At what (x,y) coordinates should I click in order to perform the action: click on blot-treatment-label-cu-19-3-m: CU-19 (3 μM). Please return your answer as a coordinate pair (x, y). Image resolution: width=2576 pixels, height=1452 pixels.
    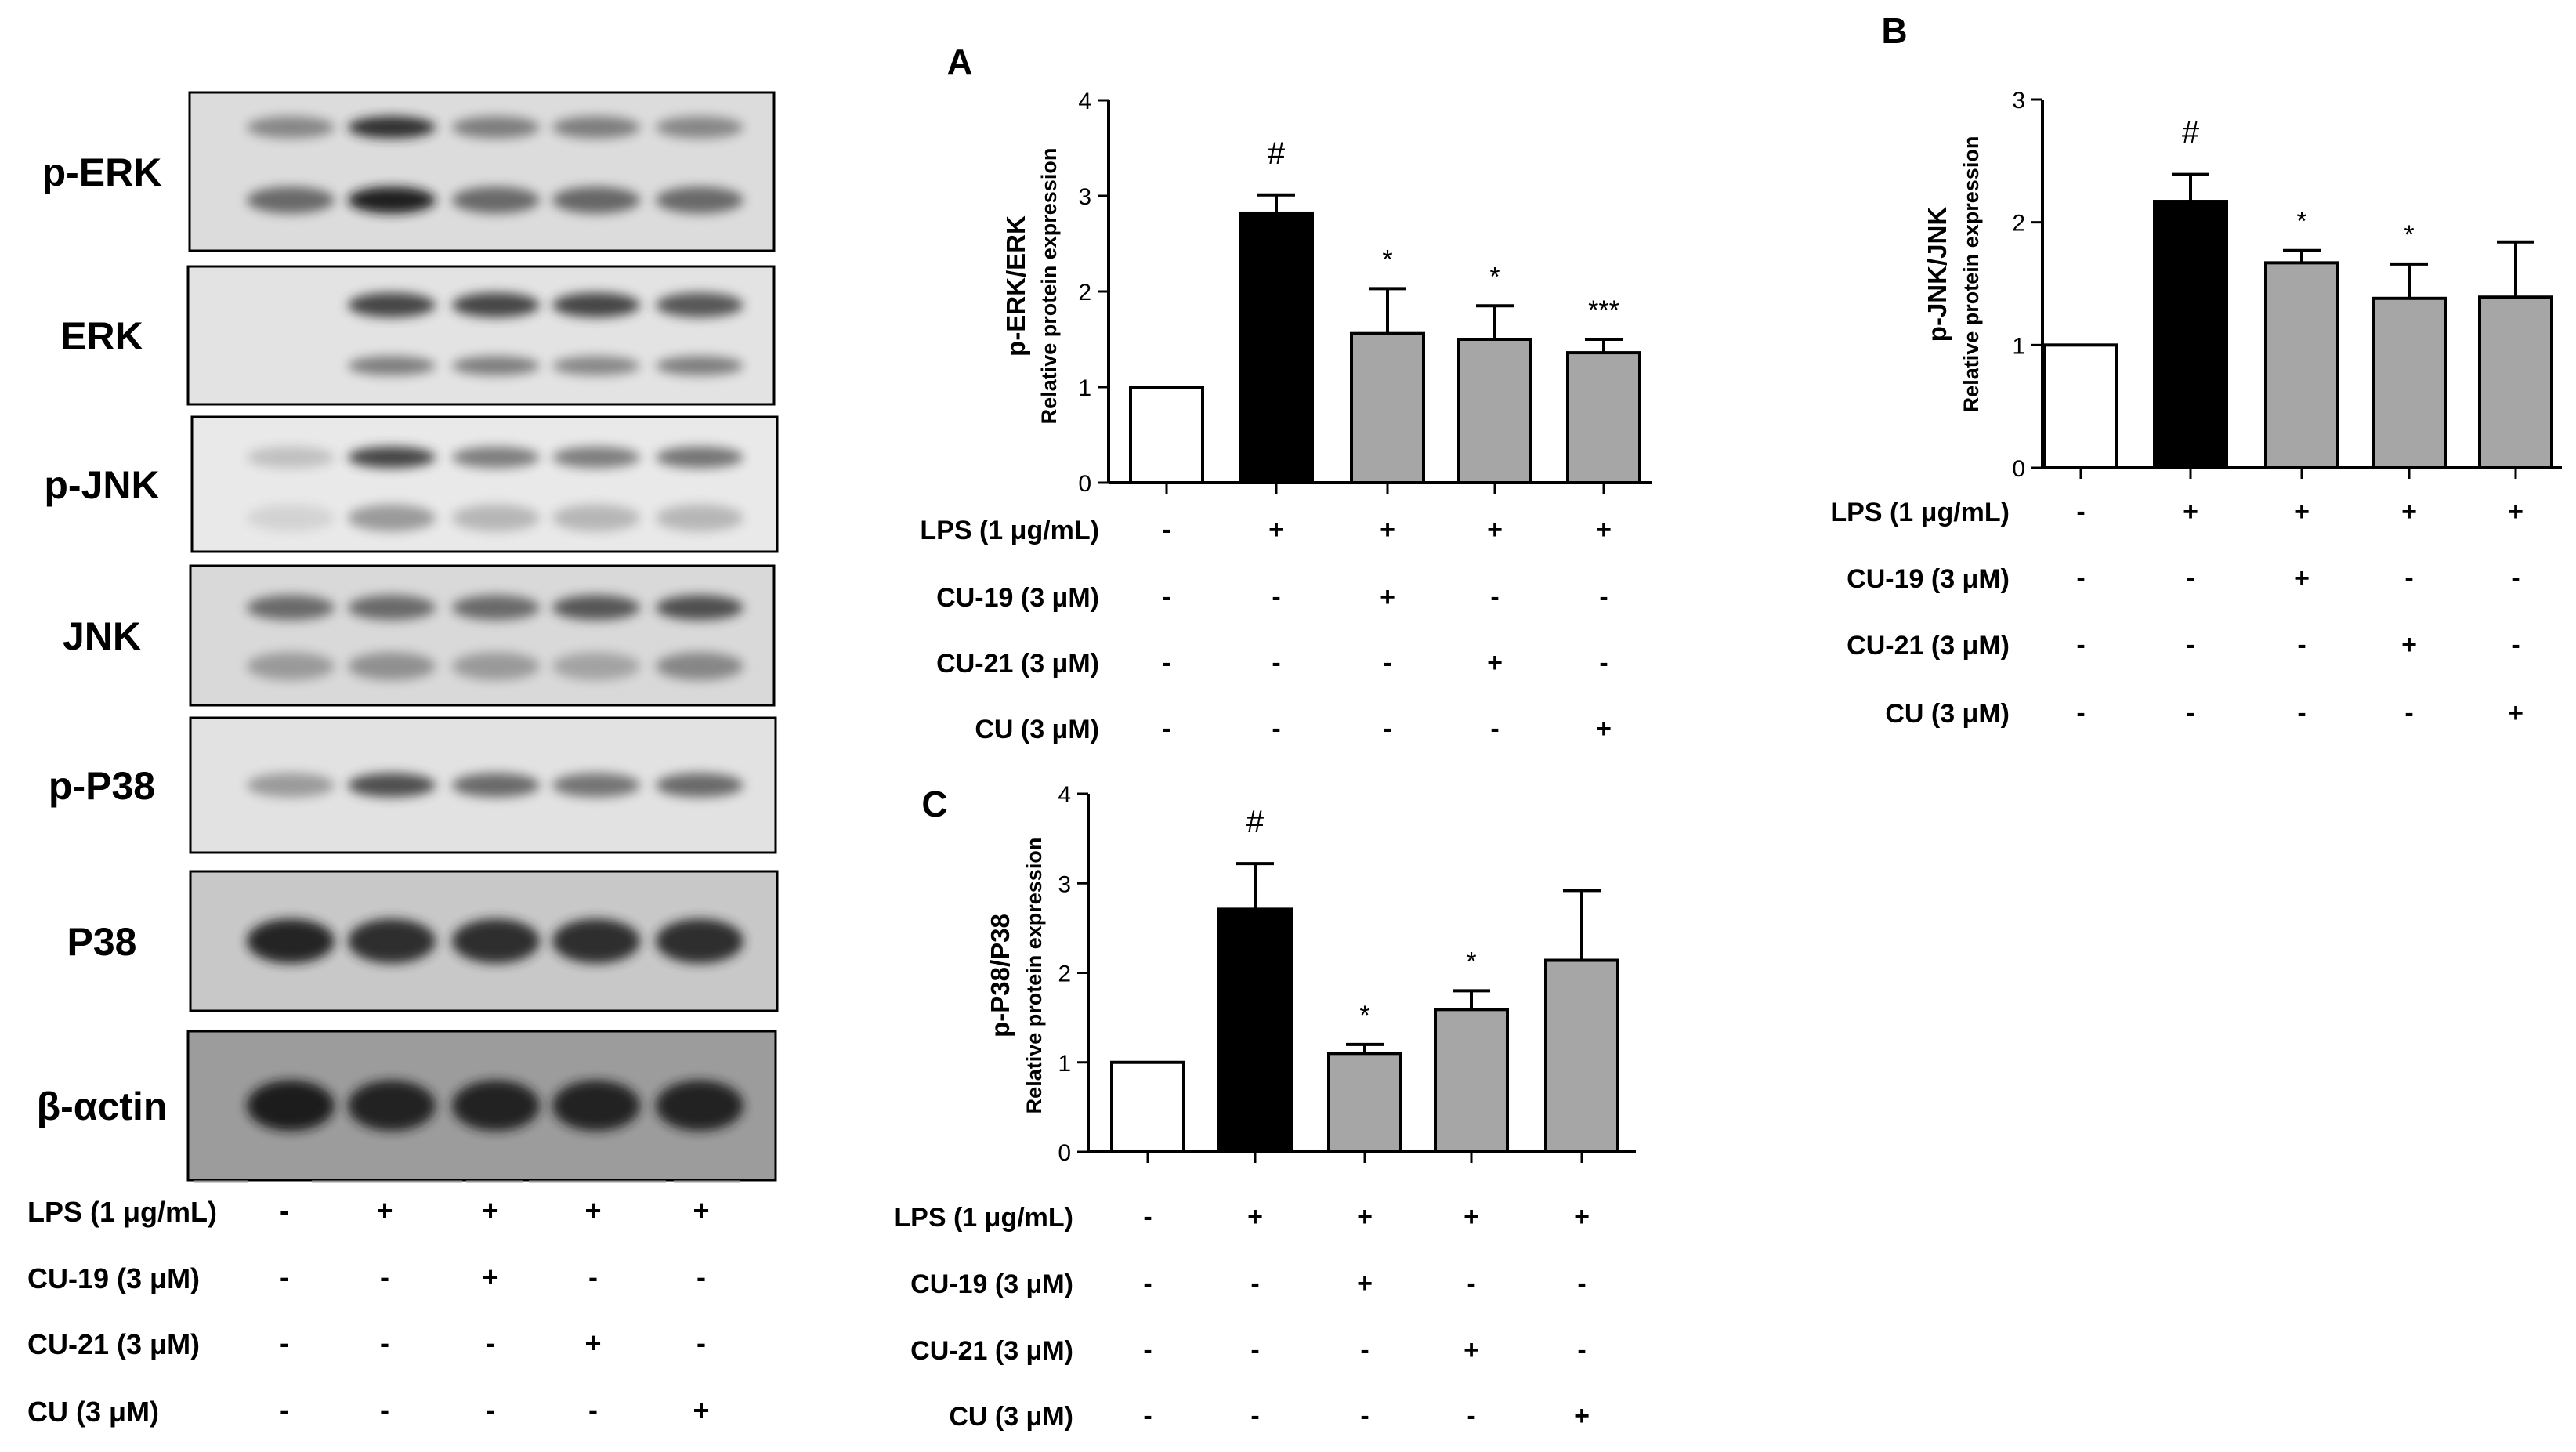
    Looking at the image, I should click on (113, 1278).